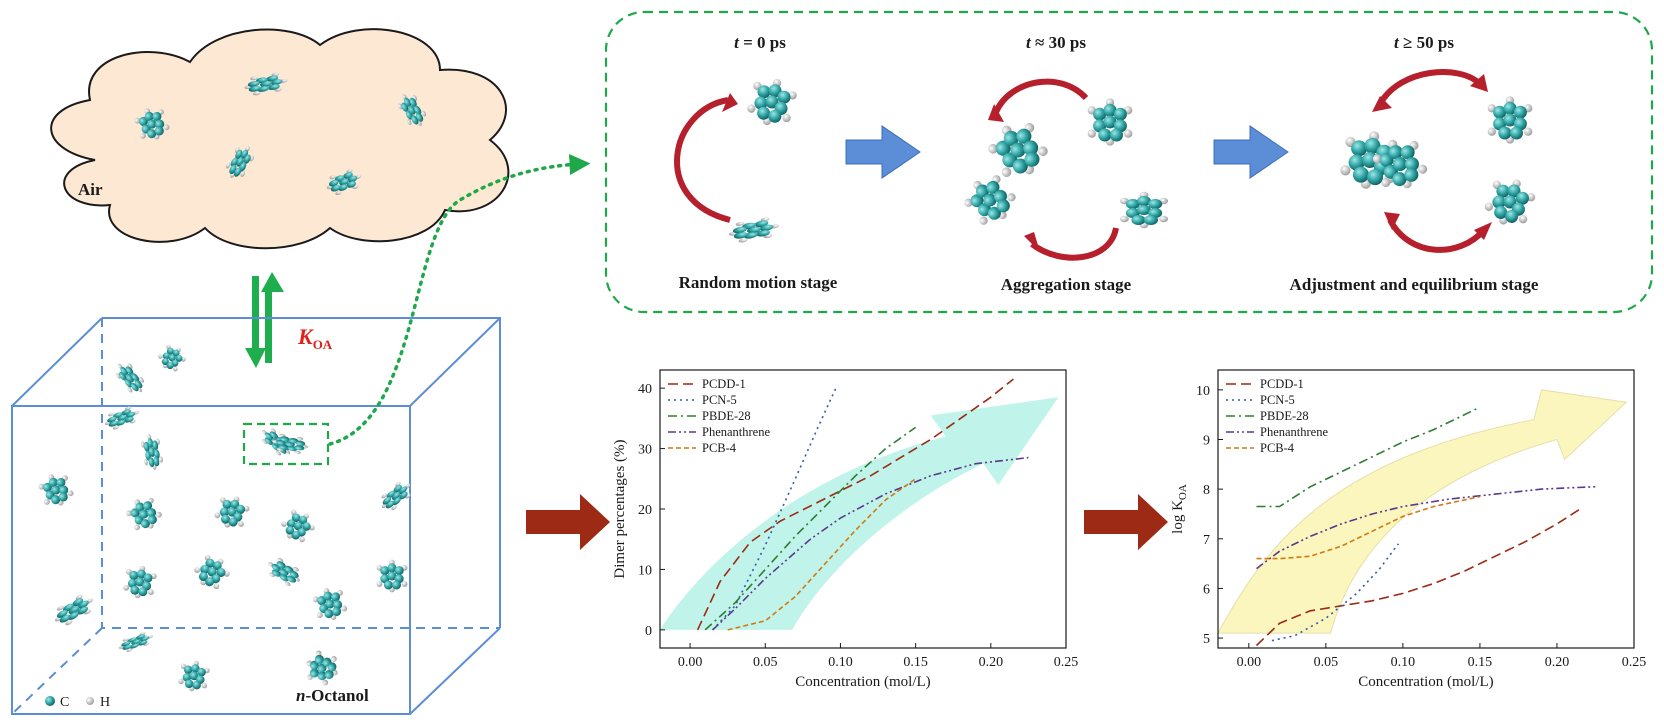  I want to click on koa-label: KOA, so click(315, 338).